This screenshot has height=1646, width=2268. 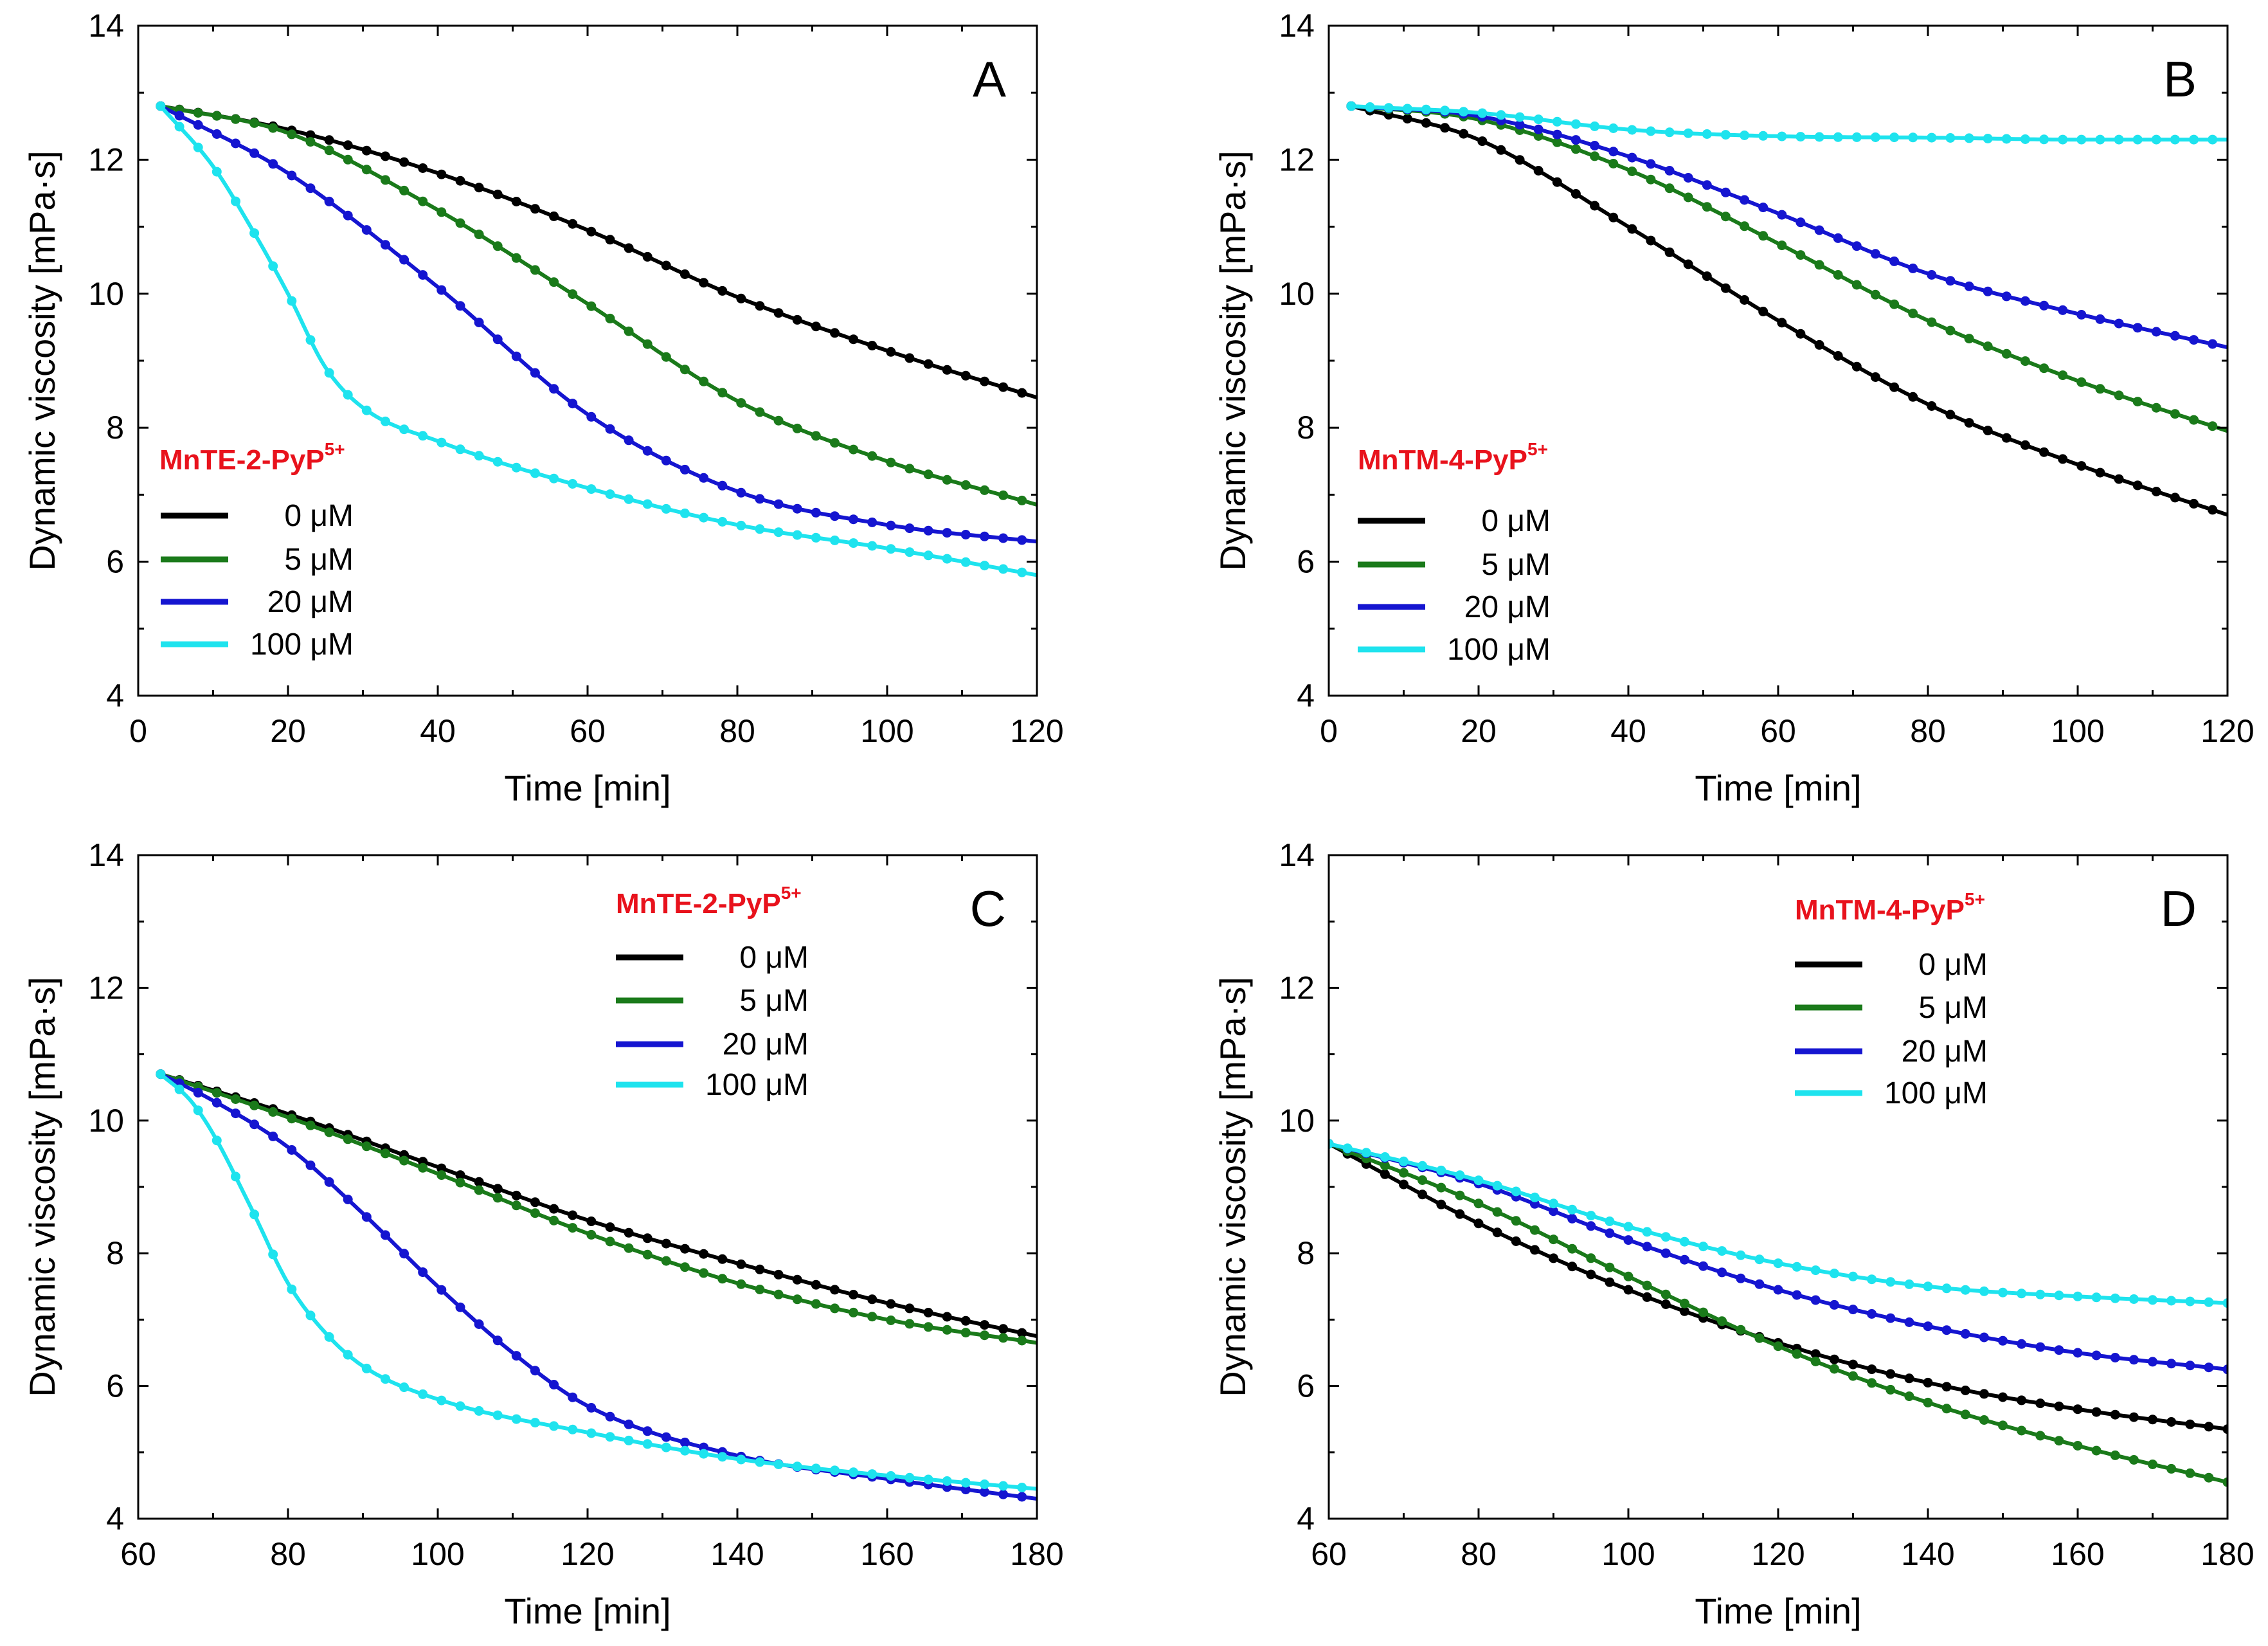 What do you see at coordinates (1306, 1519) in the screenshot?
I see `y-tick-label: 4` at bounding box center [1306, 1519].